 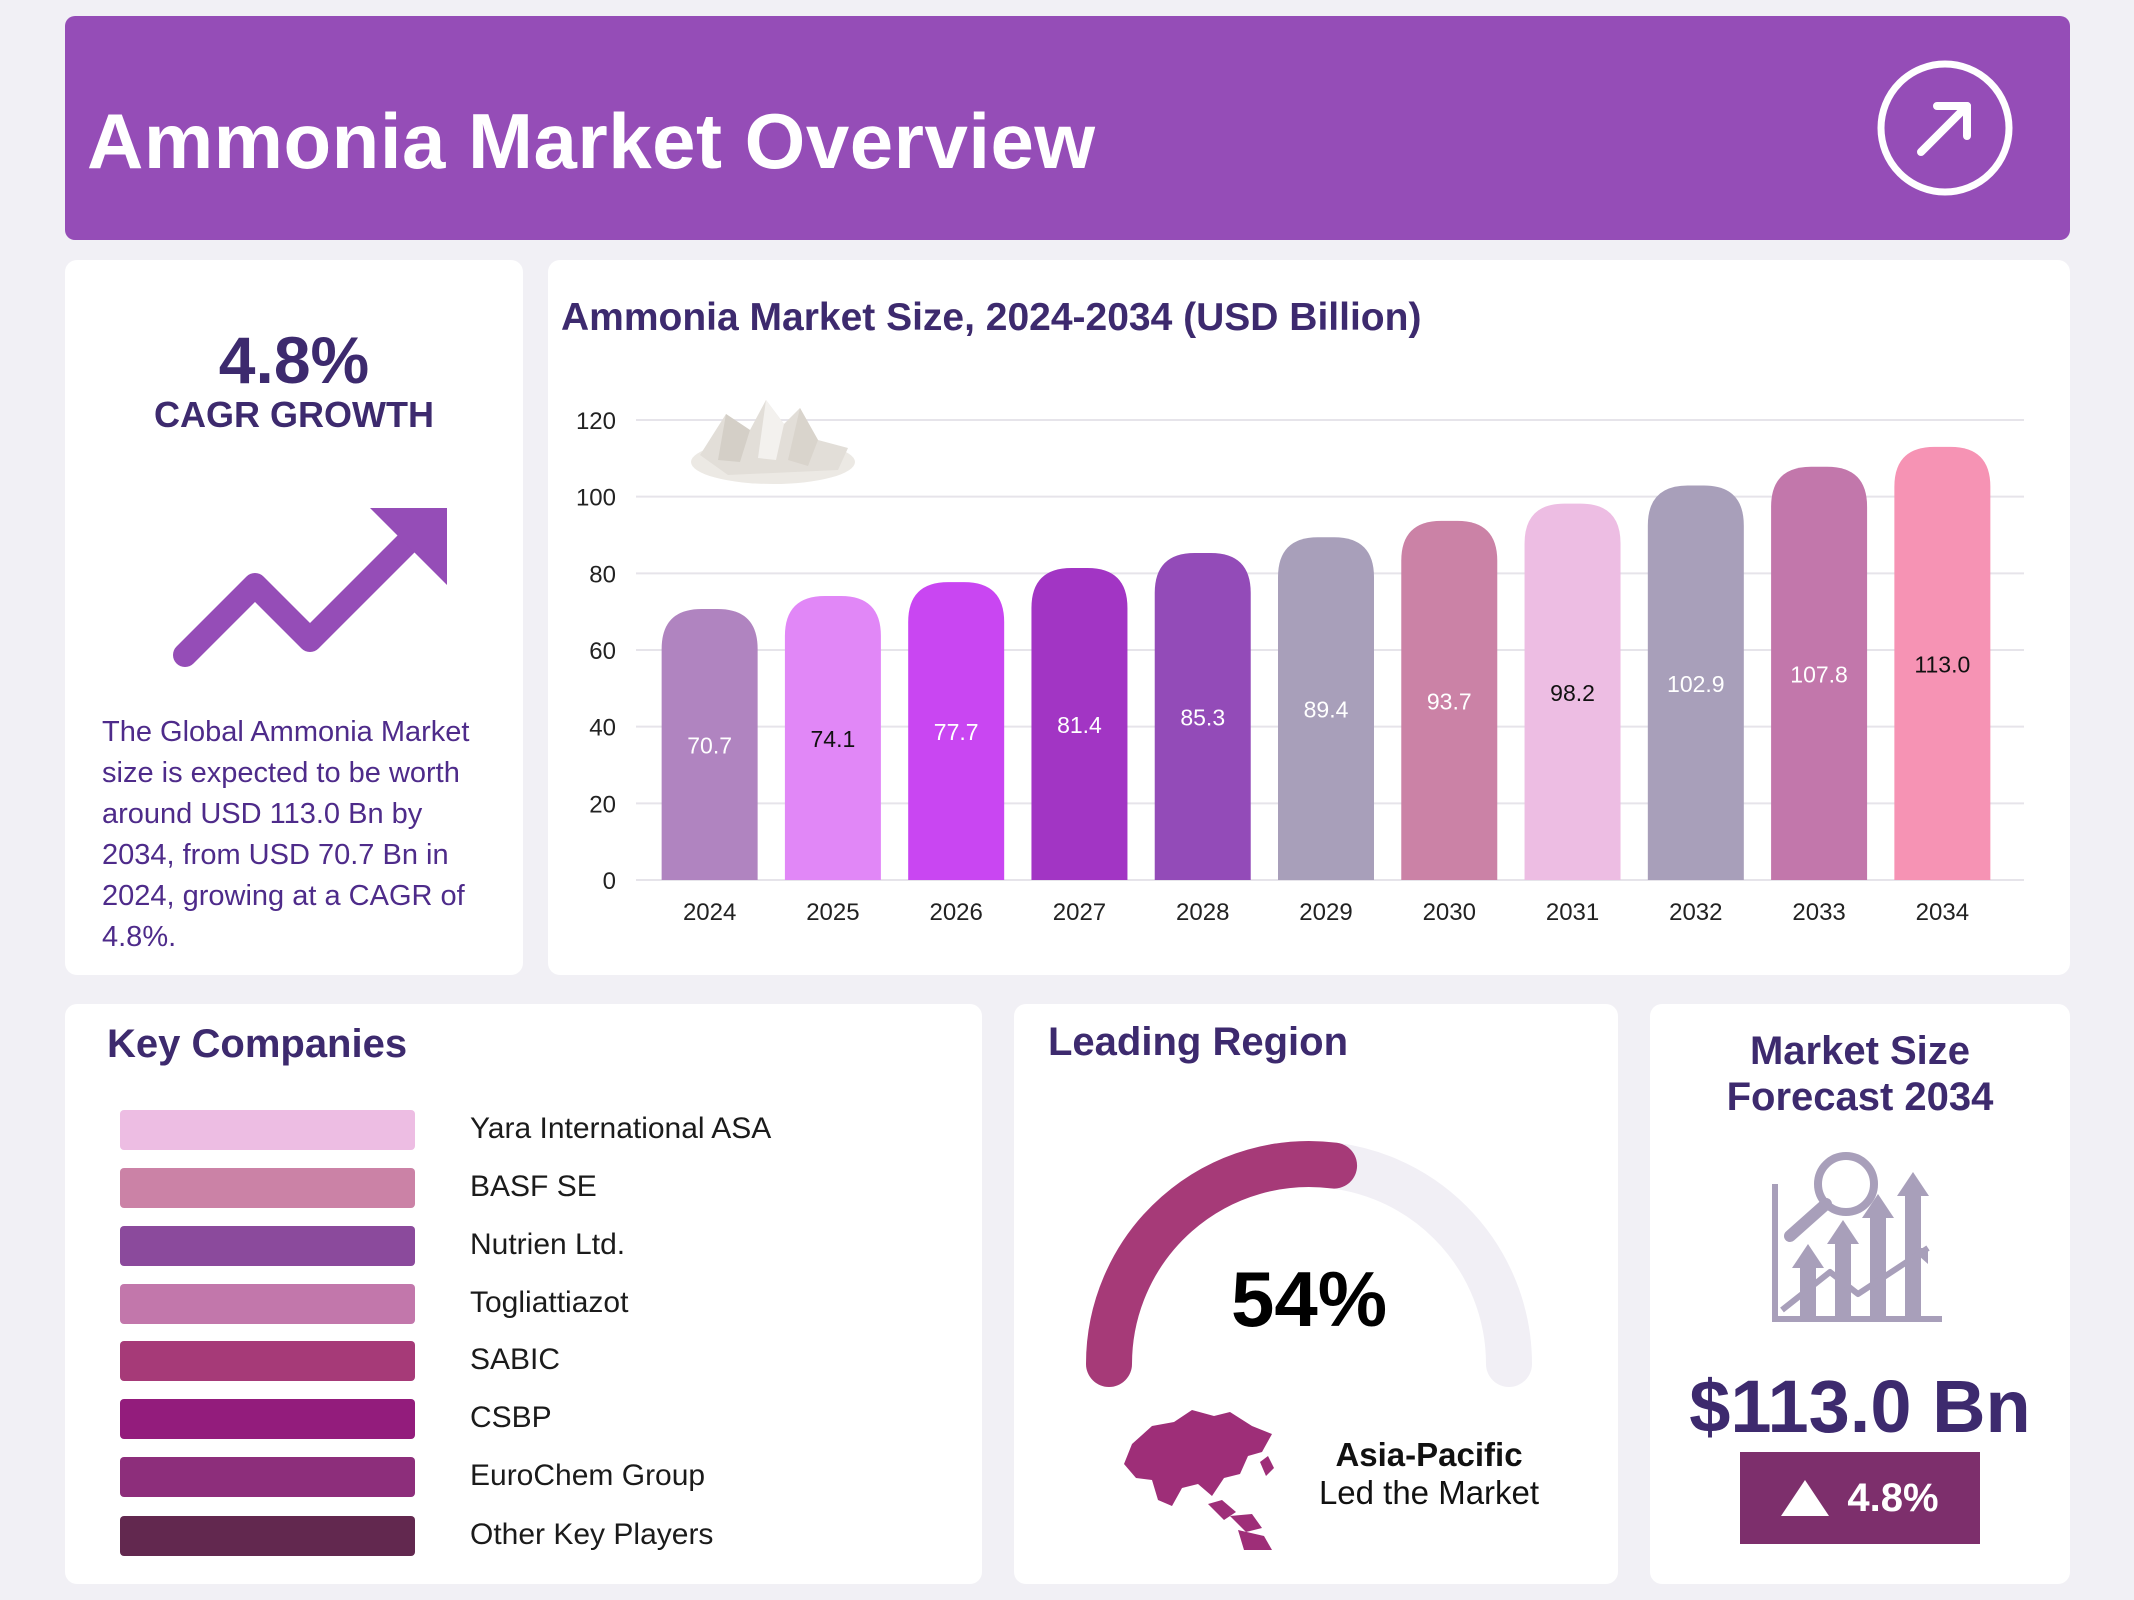 What do you see at coordinates (1572, 912) in the screenshot?
I see `x-tick-label: 2031` at bounding box center [1572, 912].